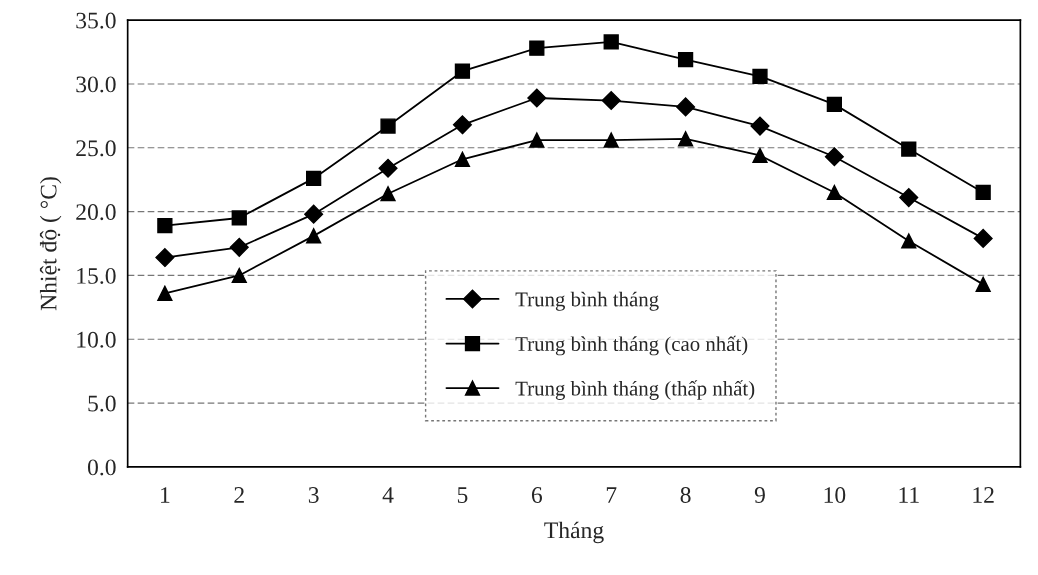 This screenshot has height=575, width=1038. What do you see at coordinates (96, 339) in the screenshot?
I see `y-tick-label: 10.0` at bounding box center [96, 339].